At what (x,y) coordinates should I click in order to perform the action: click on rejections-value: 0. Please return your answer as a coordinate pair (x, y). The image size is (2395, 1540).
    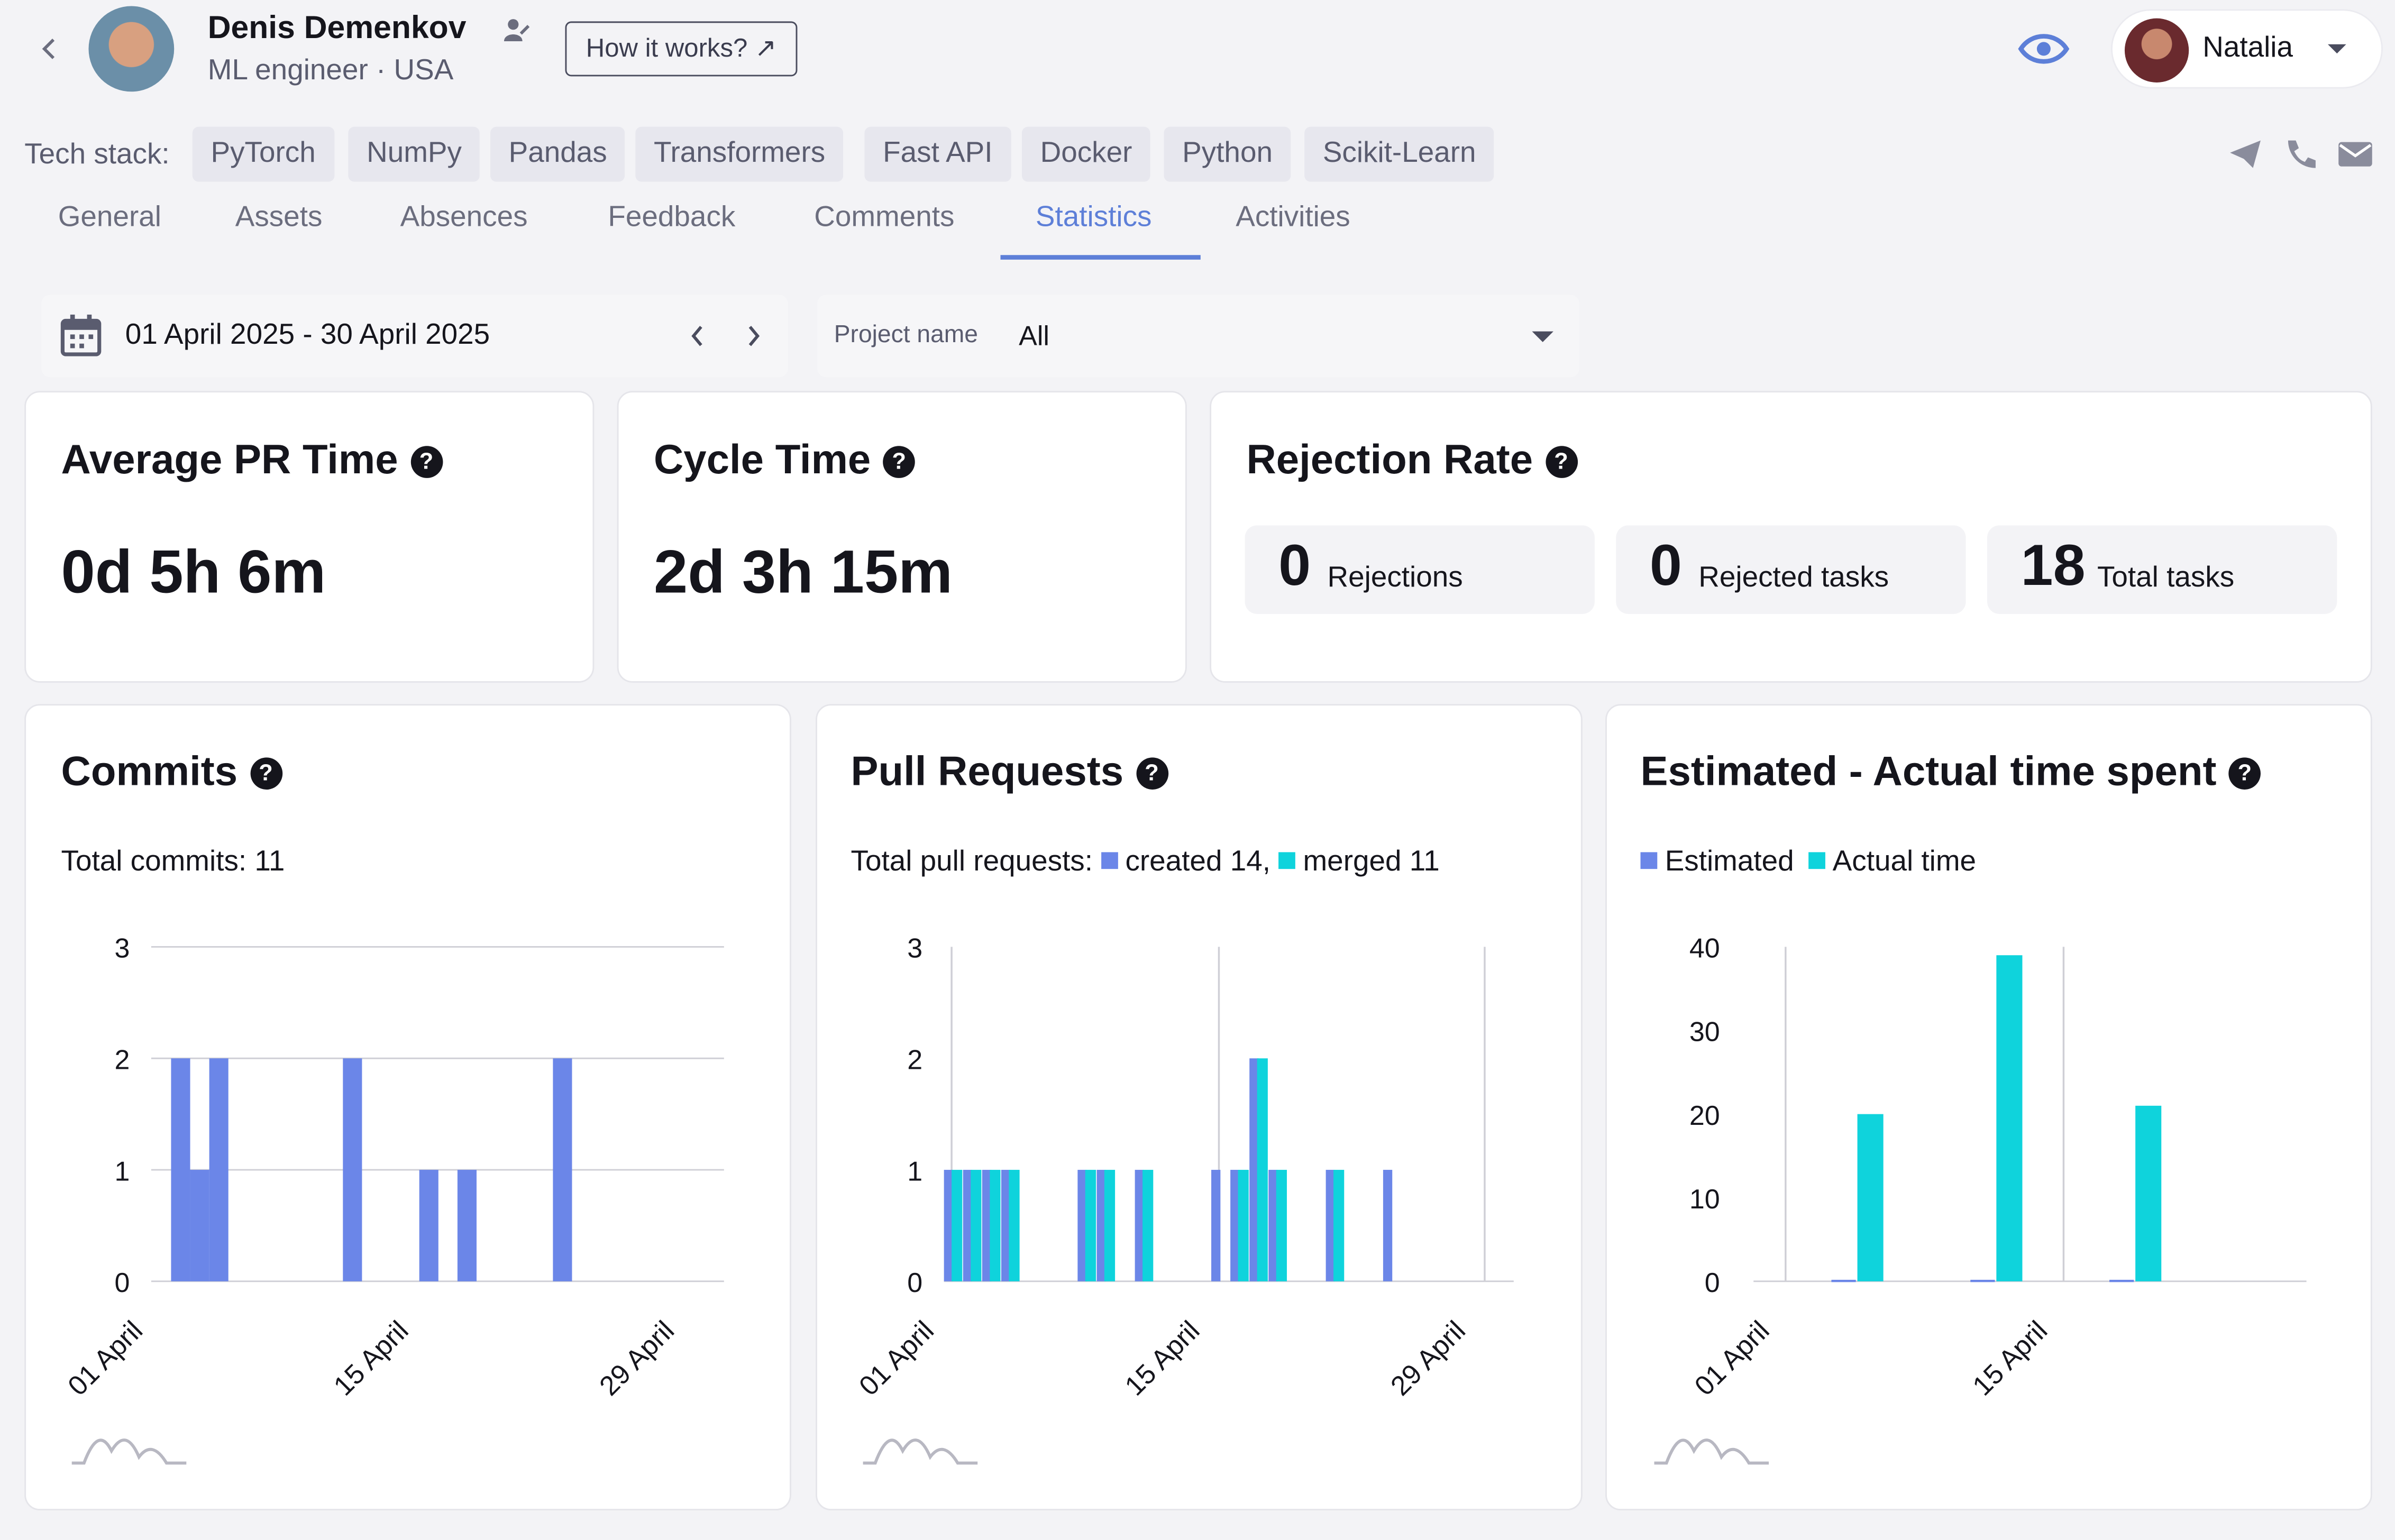
    Looking at the image, I should click on (1294, 566).